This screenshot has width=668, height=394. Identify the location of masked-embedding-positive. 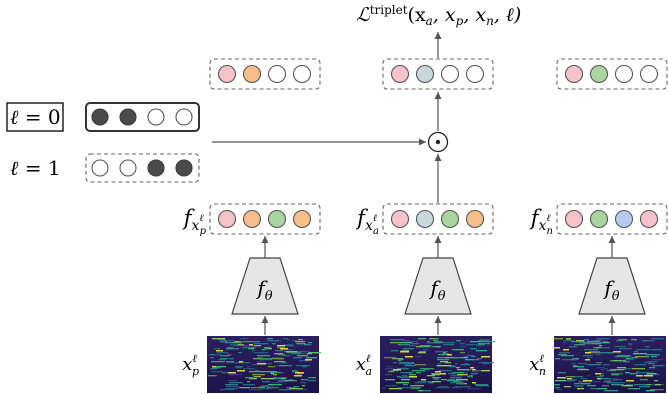
(265, 74).